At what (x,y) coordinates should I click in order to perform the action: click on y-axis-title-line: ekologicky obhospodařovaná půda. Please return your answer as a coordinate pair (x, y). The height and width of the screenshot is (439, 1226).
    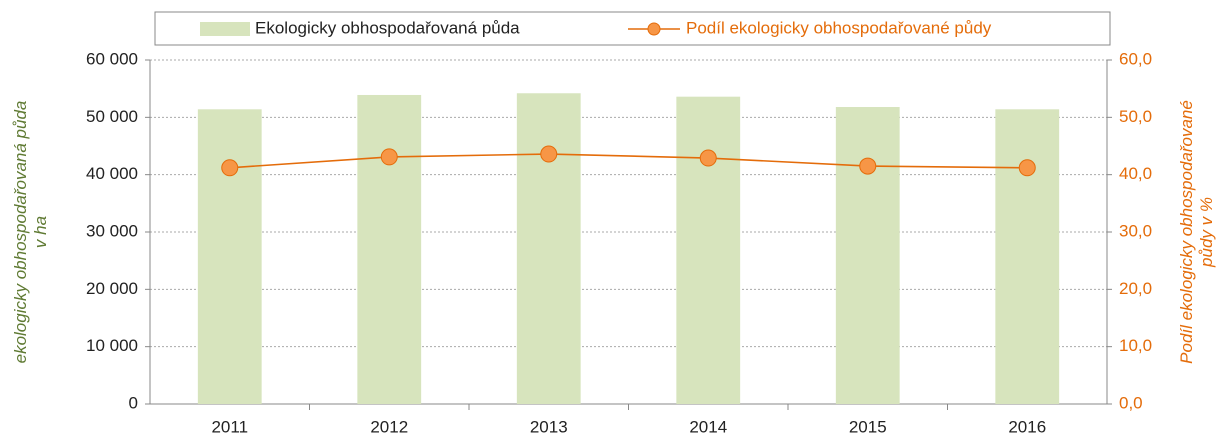
    Looking at the image, I should click on (20, 232).